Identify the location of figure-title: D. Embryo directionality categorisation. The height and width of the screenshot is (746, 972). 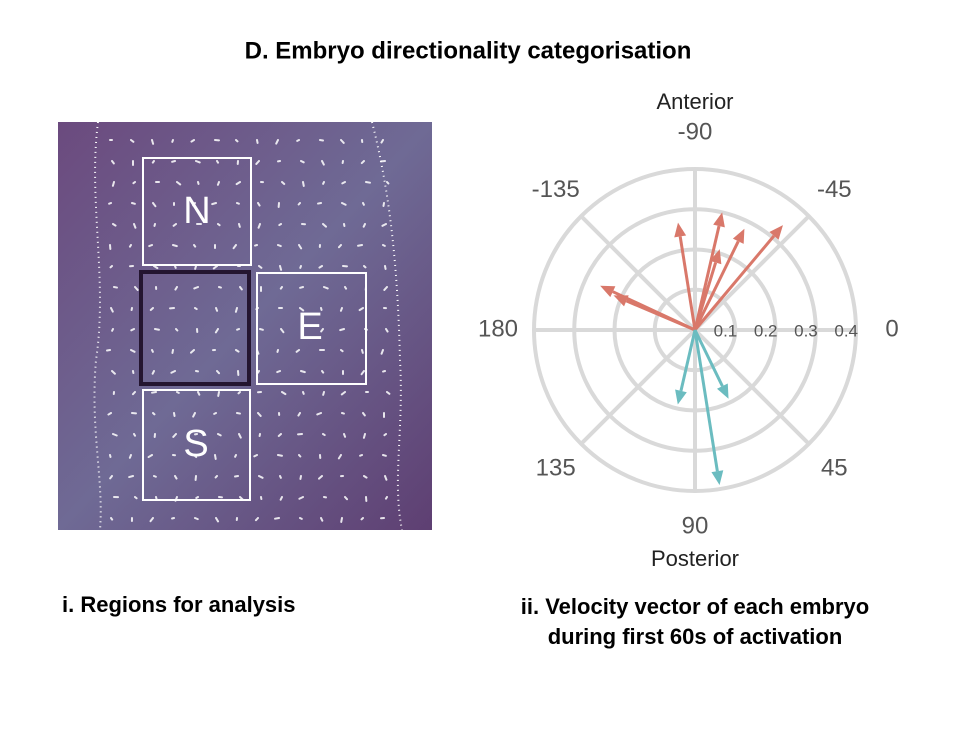
(468, 50).